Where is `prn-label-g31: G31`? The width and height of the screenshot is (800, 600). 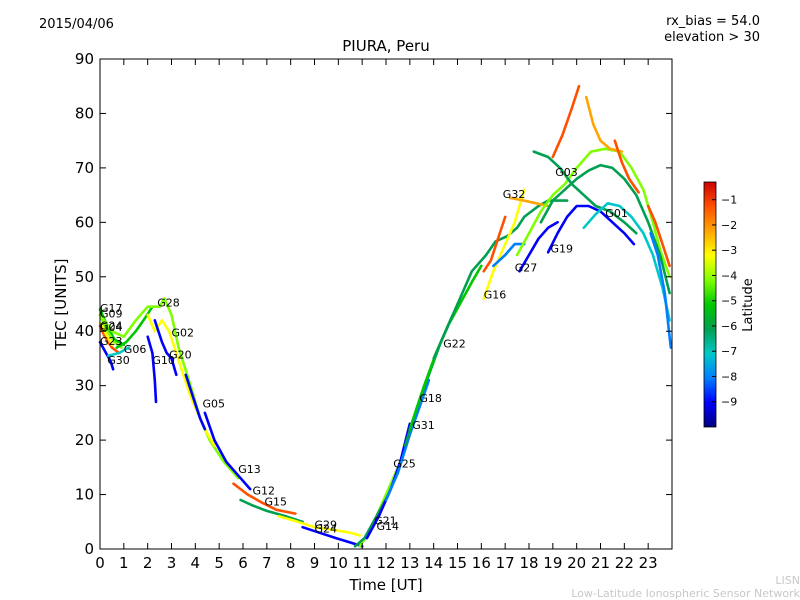
prn-label-g31: G31 is located at coordinates (423, 425).